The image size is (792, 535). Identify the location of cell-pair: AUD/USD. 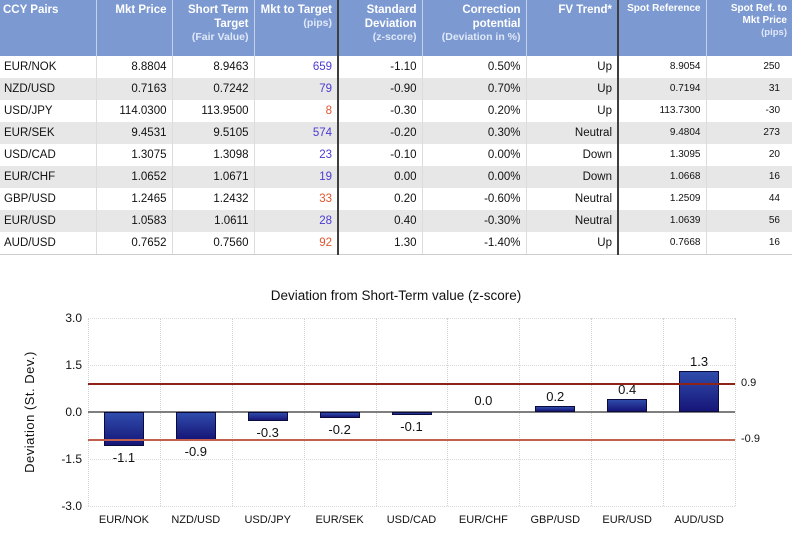
(48, 243).